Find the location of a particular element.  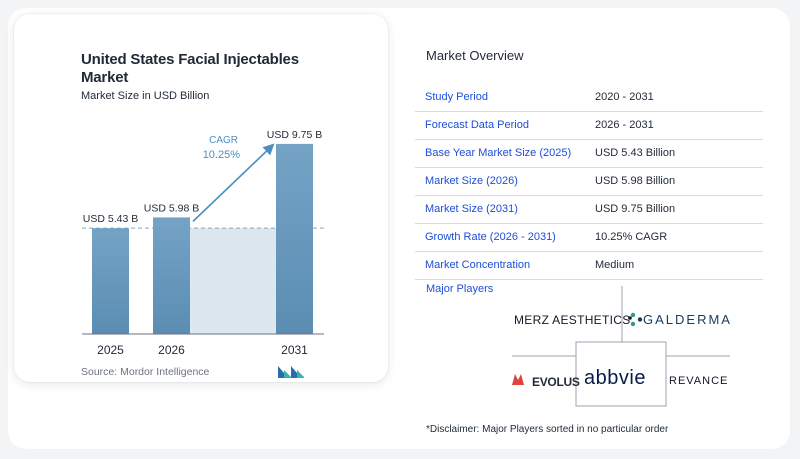

row-value: USD 5.43 Billion is located at coordinates (635, 153).